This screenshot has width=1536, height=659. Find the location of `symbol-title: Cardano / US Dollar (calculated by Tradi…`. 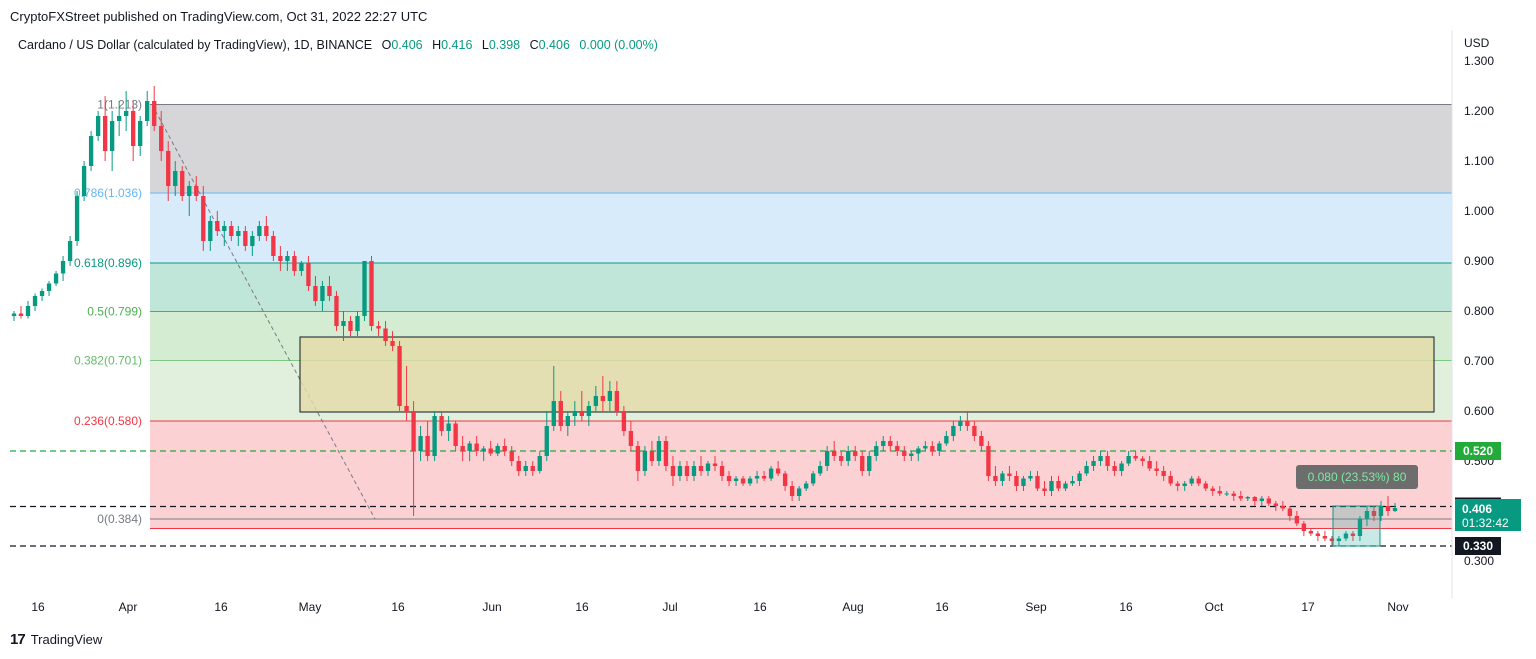

symbol-title: Cardano / US Dollar (calculated by Tradi… is located at coordinates (195, 45).